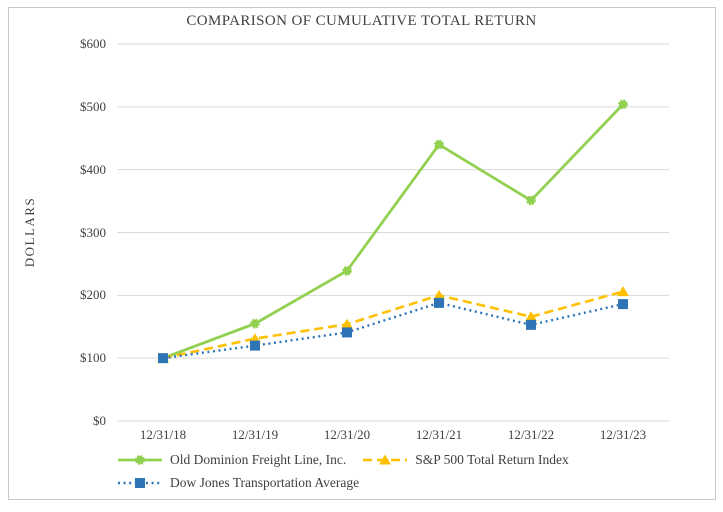  Describe the element at coordinates (93, 43) in the screenshot. I see `y-tick-label: $600` at that location.